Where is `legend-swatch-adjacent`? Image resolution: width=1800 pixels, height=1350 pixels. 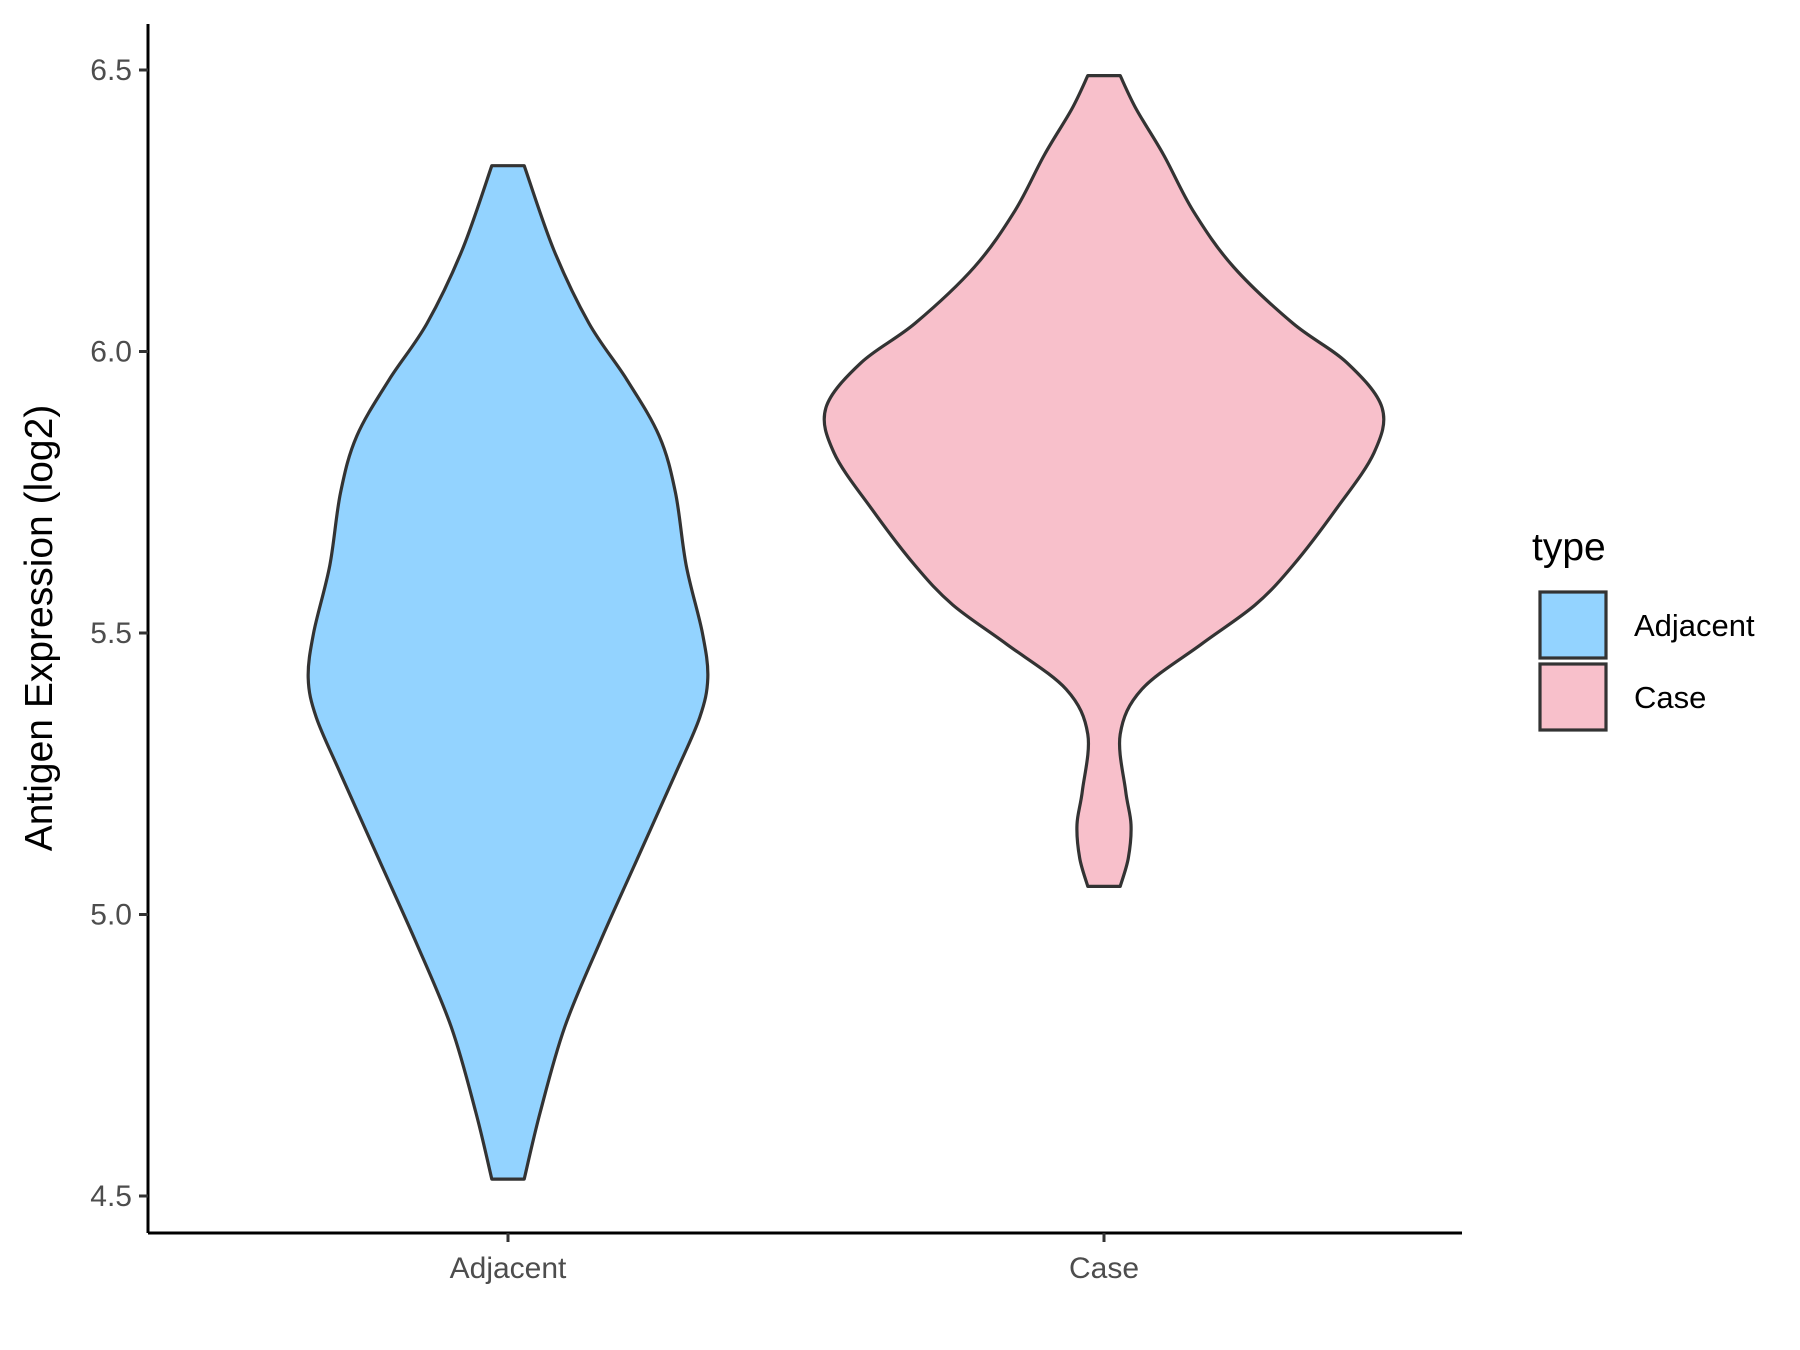
legend-swatch-adjacent is located at coordinates (1573, 625).